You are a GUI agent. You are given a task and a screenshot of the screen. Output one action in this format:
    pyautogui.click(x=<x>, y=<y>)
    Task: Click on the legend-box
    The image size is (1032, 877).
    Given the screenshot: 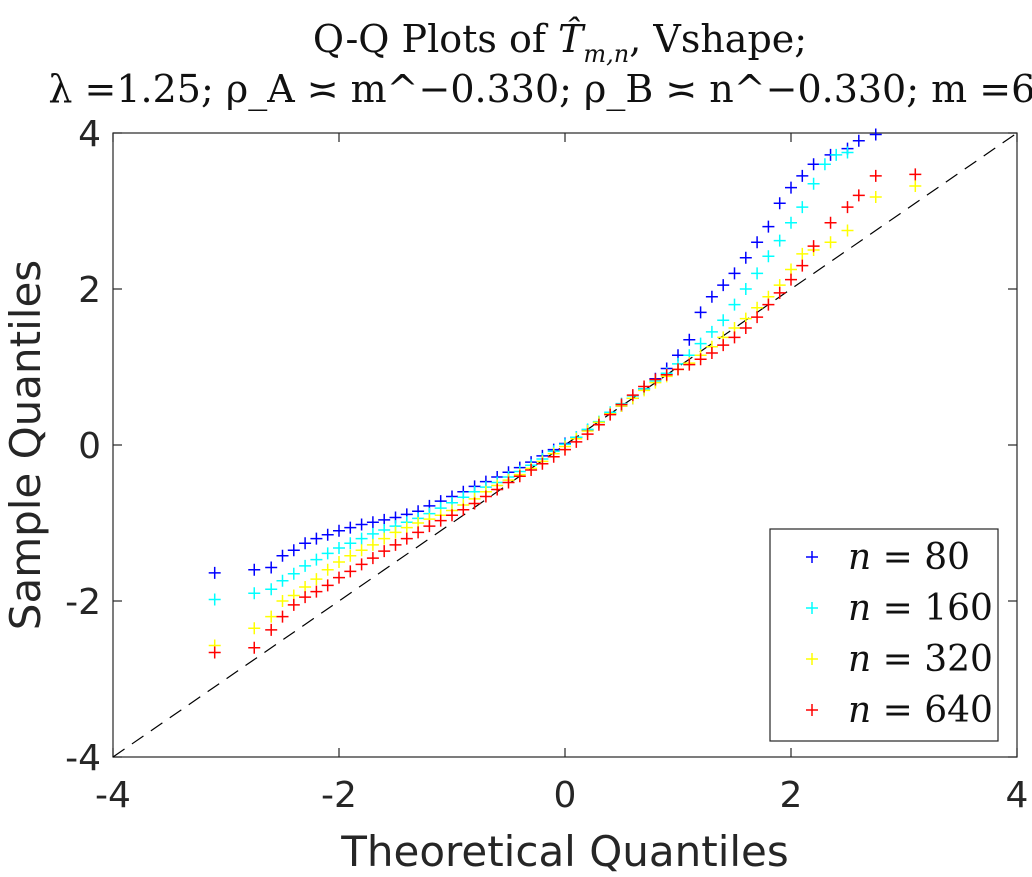 What is the action you would take?
    pyautogui.click(x=884, y=635)
    